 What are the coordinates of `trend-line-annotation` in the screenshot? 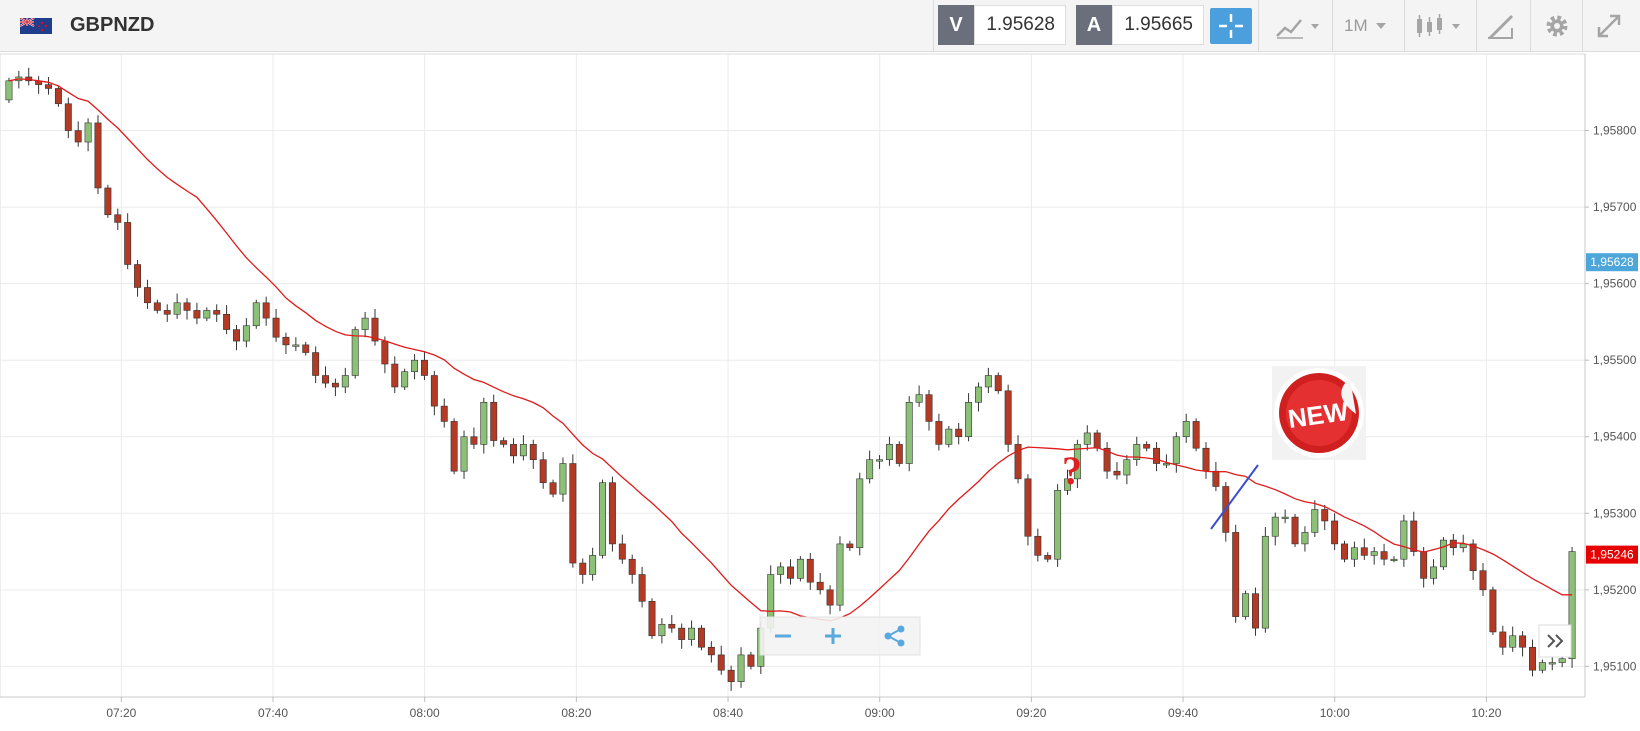 It's located at (1234, 497).